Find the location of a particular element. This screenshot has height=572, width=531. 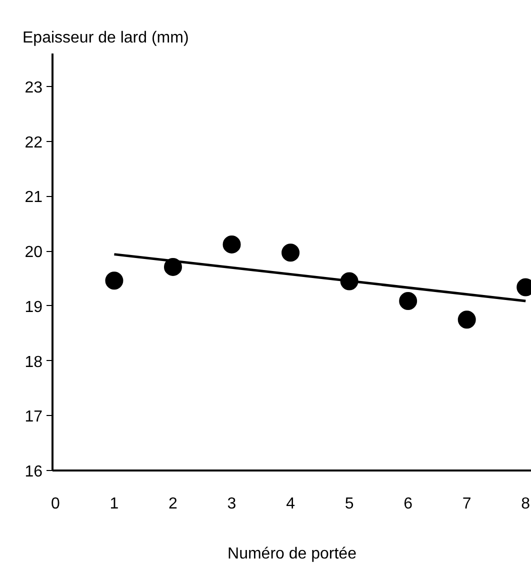

x-tick-label: 8 is located at coordinates (525, 504).